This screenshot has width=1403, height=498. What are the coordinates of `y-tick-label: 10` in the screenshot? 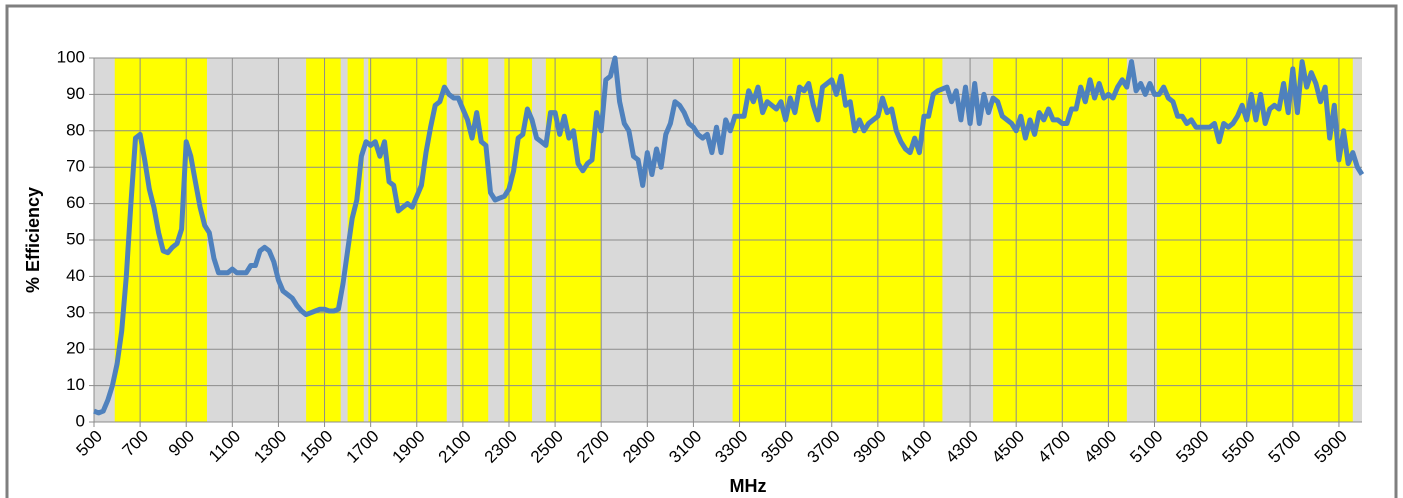 It's located at (75, 384).